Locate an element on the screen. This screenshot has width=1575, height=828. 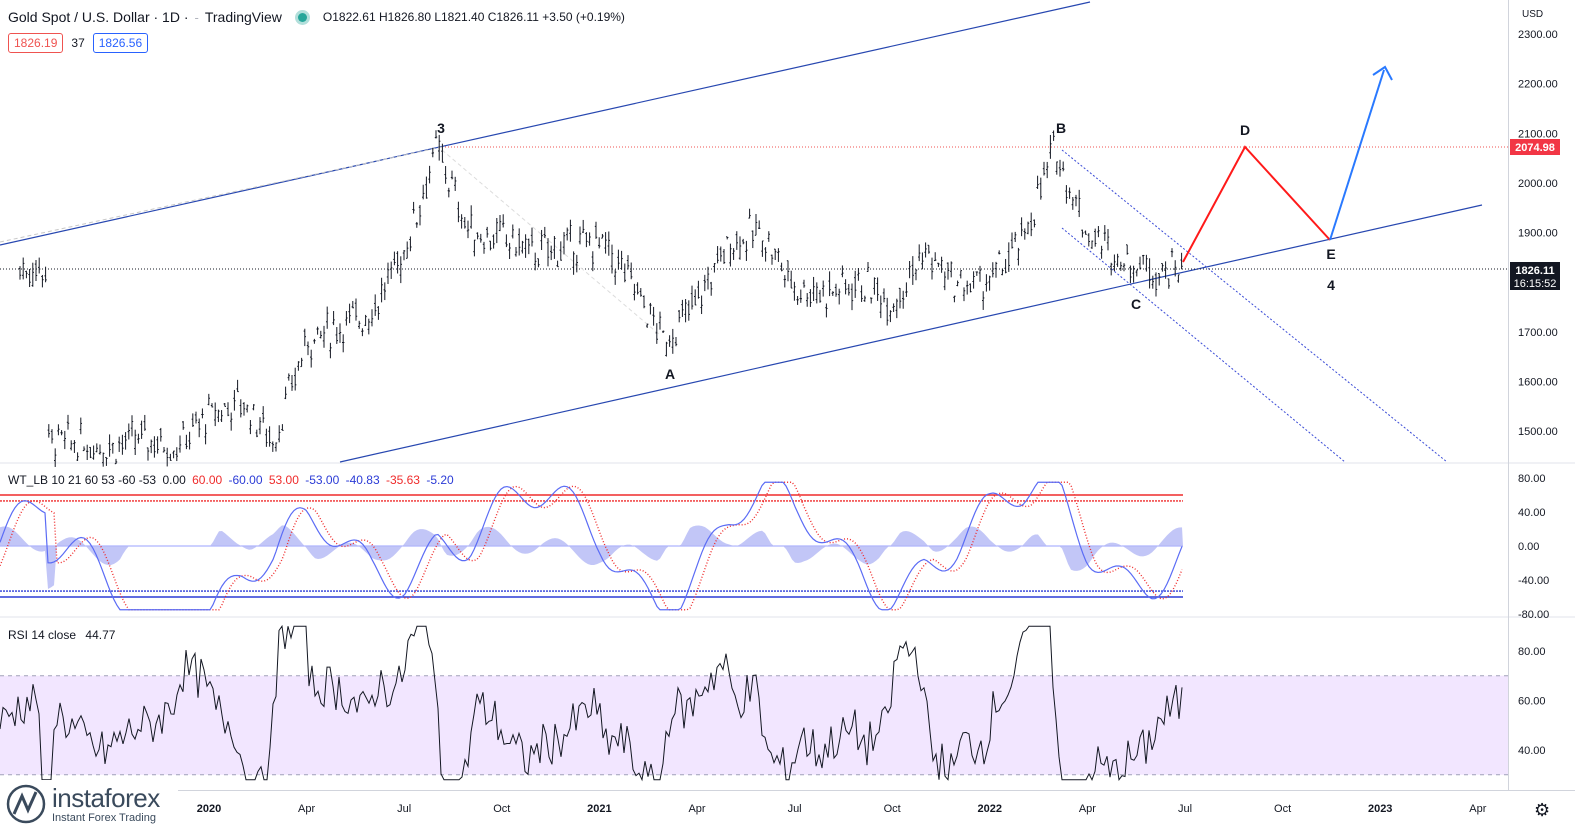
countdown-label: 16:15:52 is located at coordinates (1535, 284).